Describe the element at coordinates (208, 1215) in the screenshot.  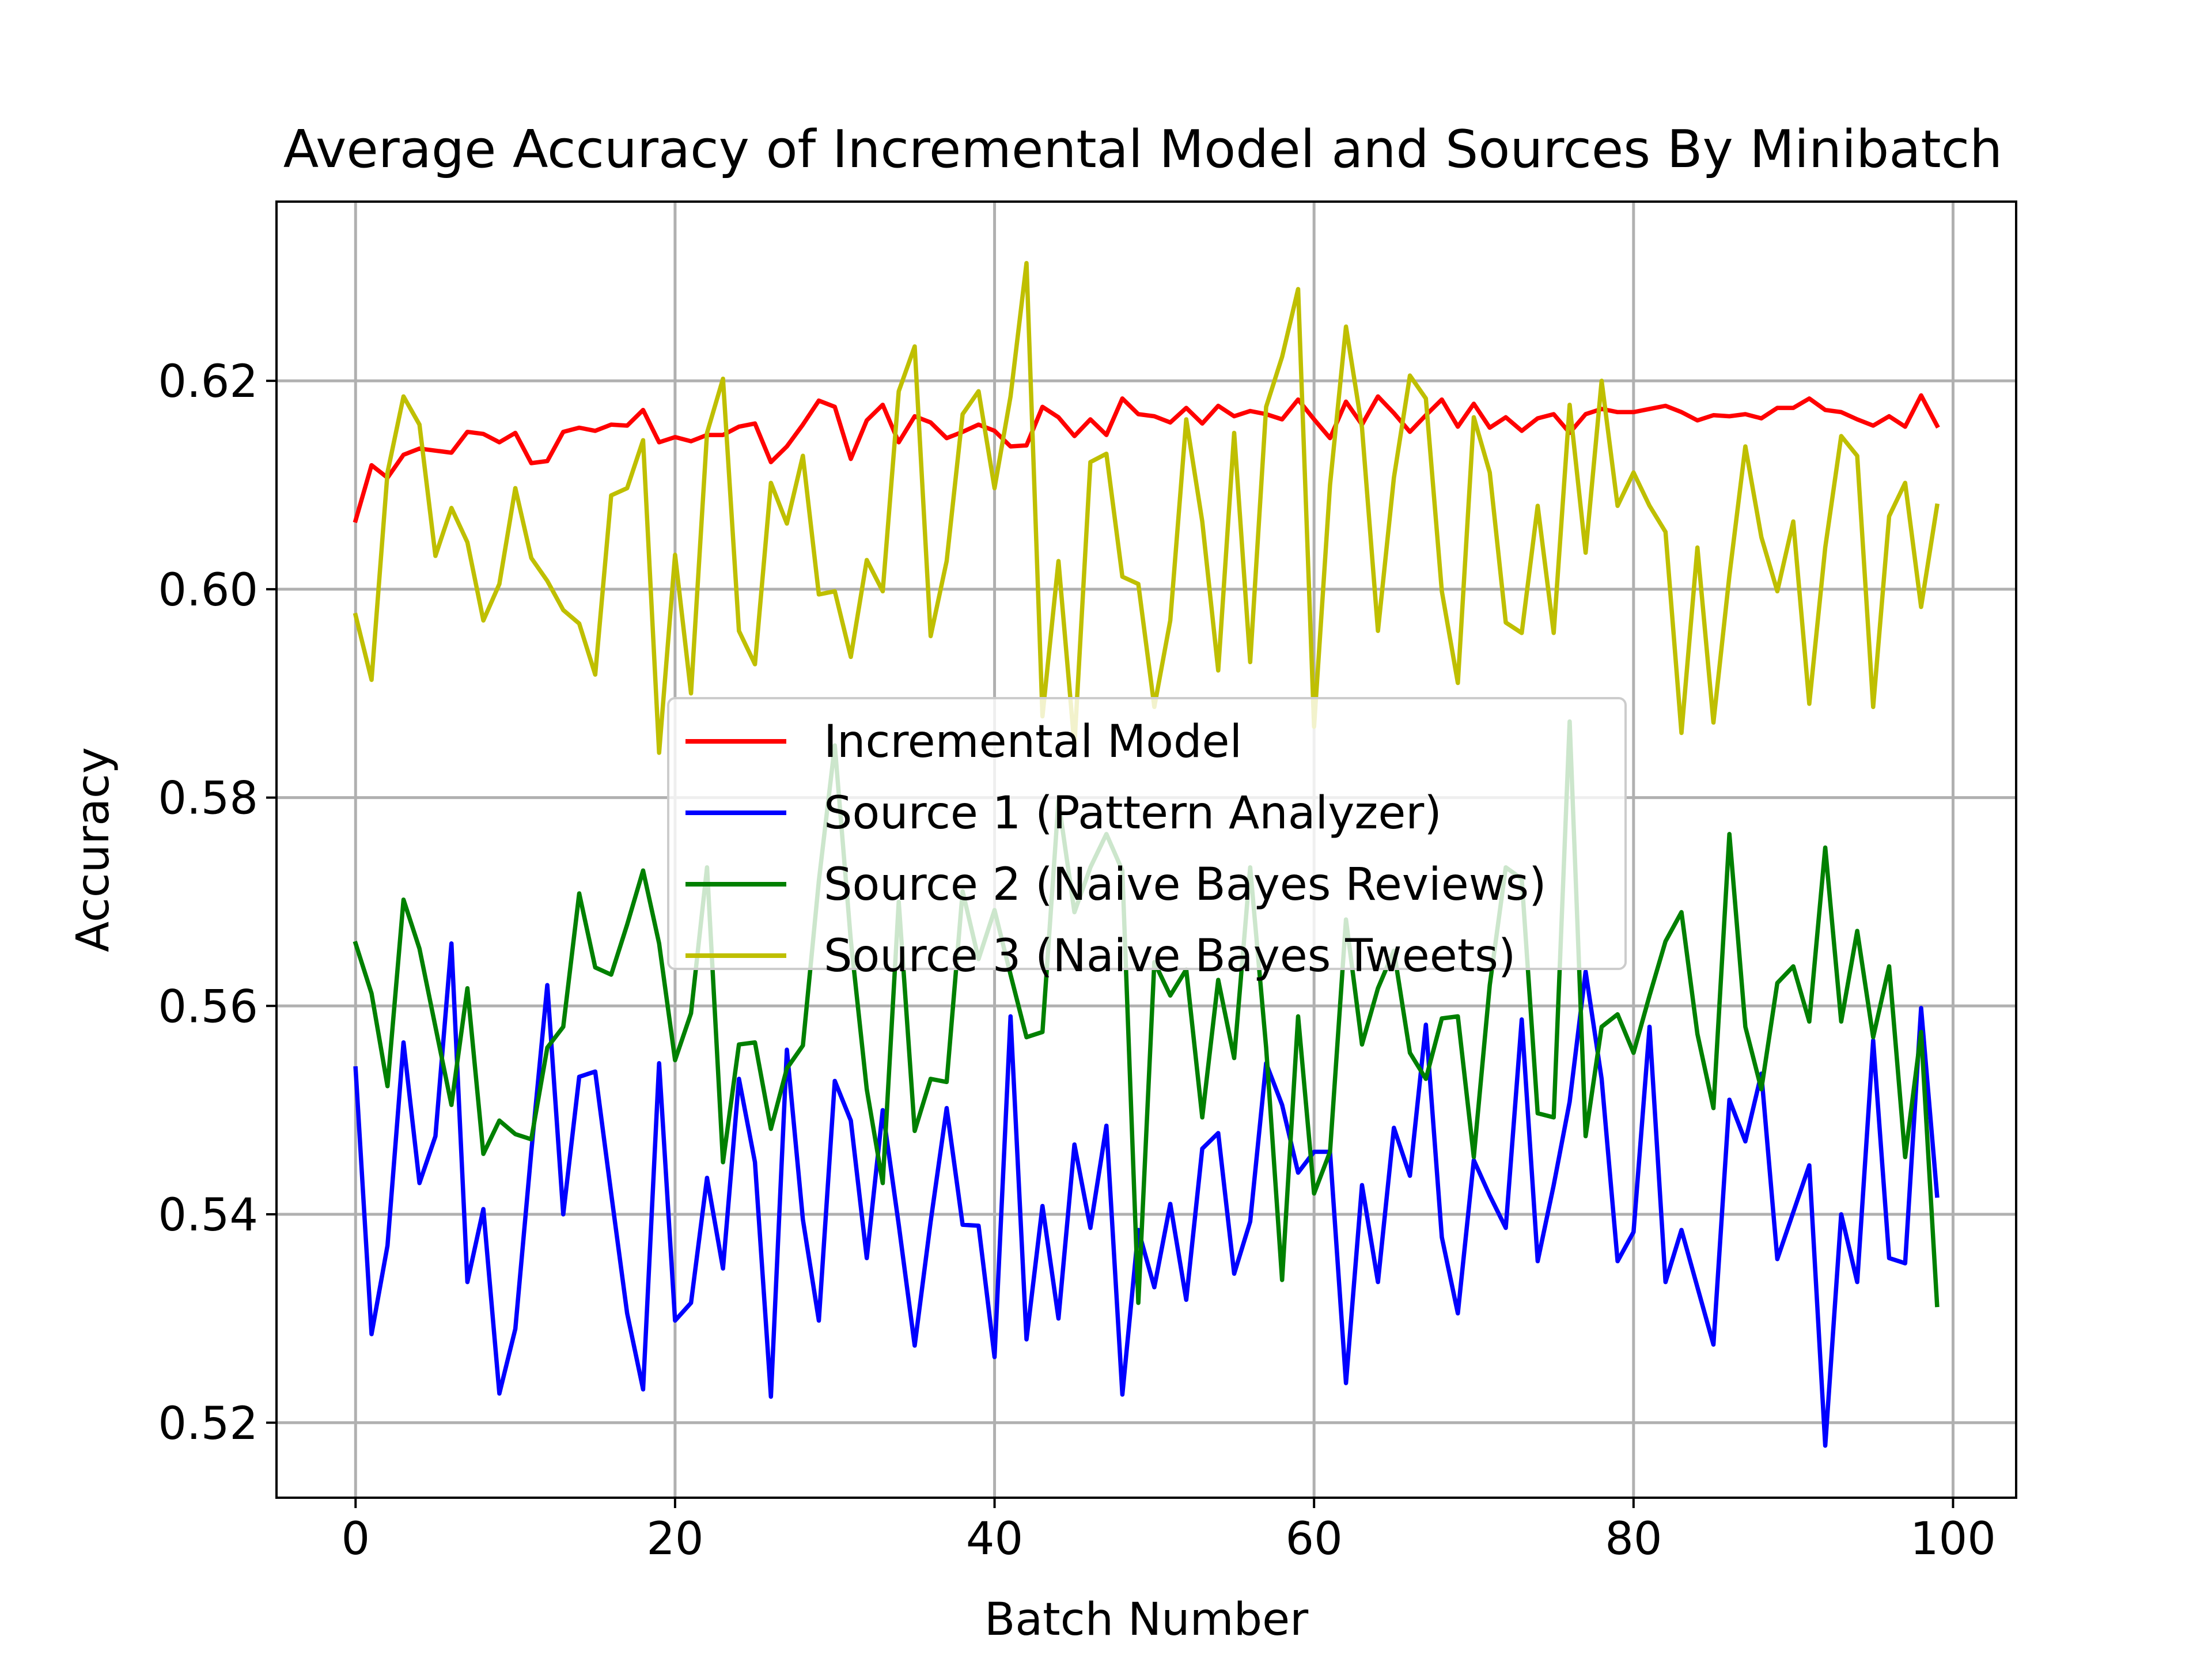
I see `y-tick-label: 0.54` at that location.